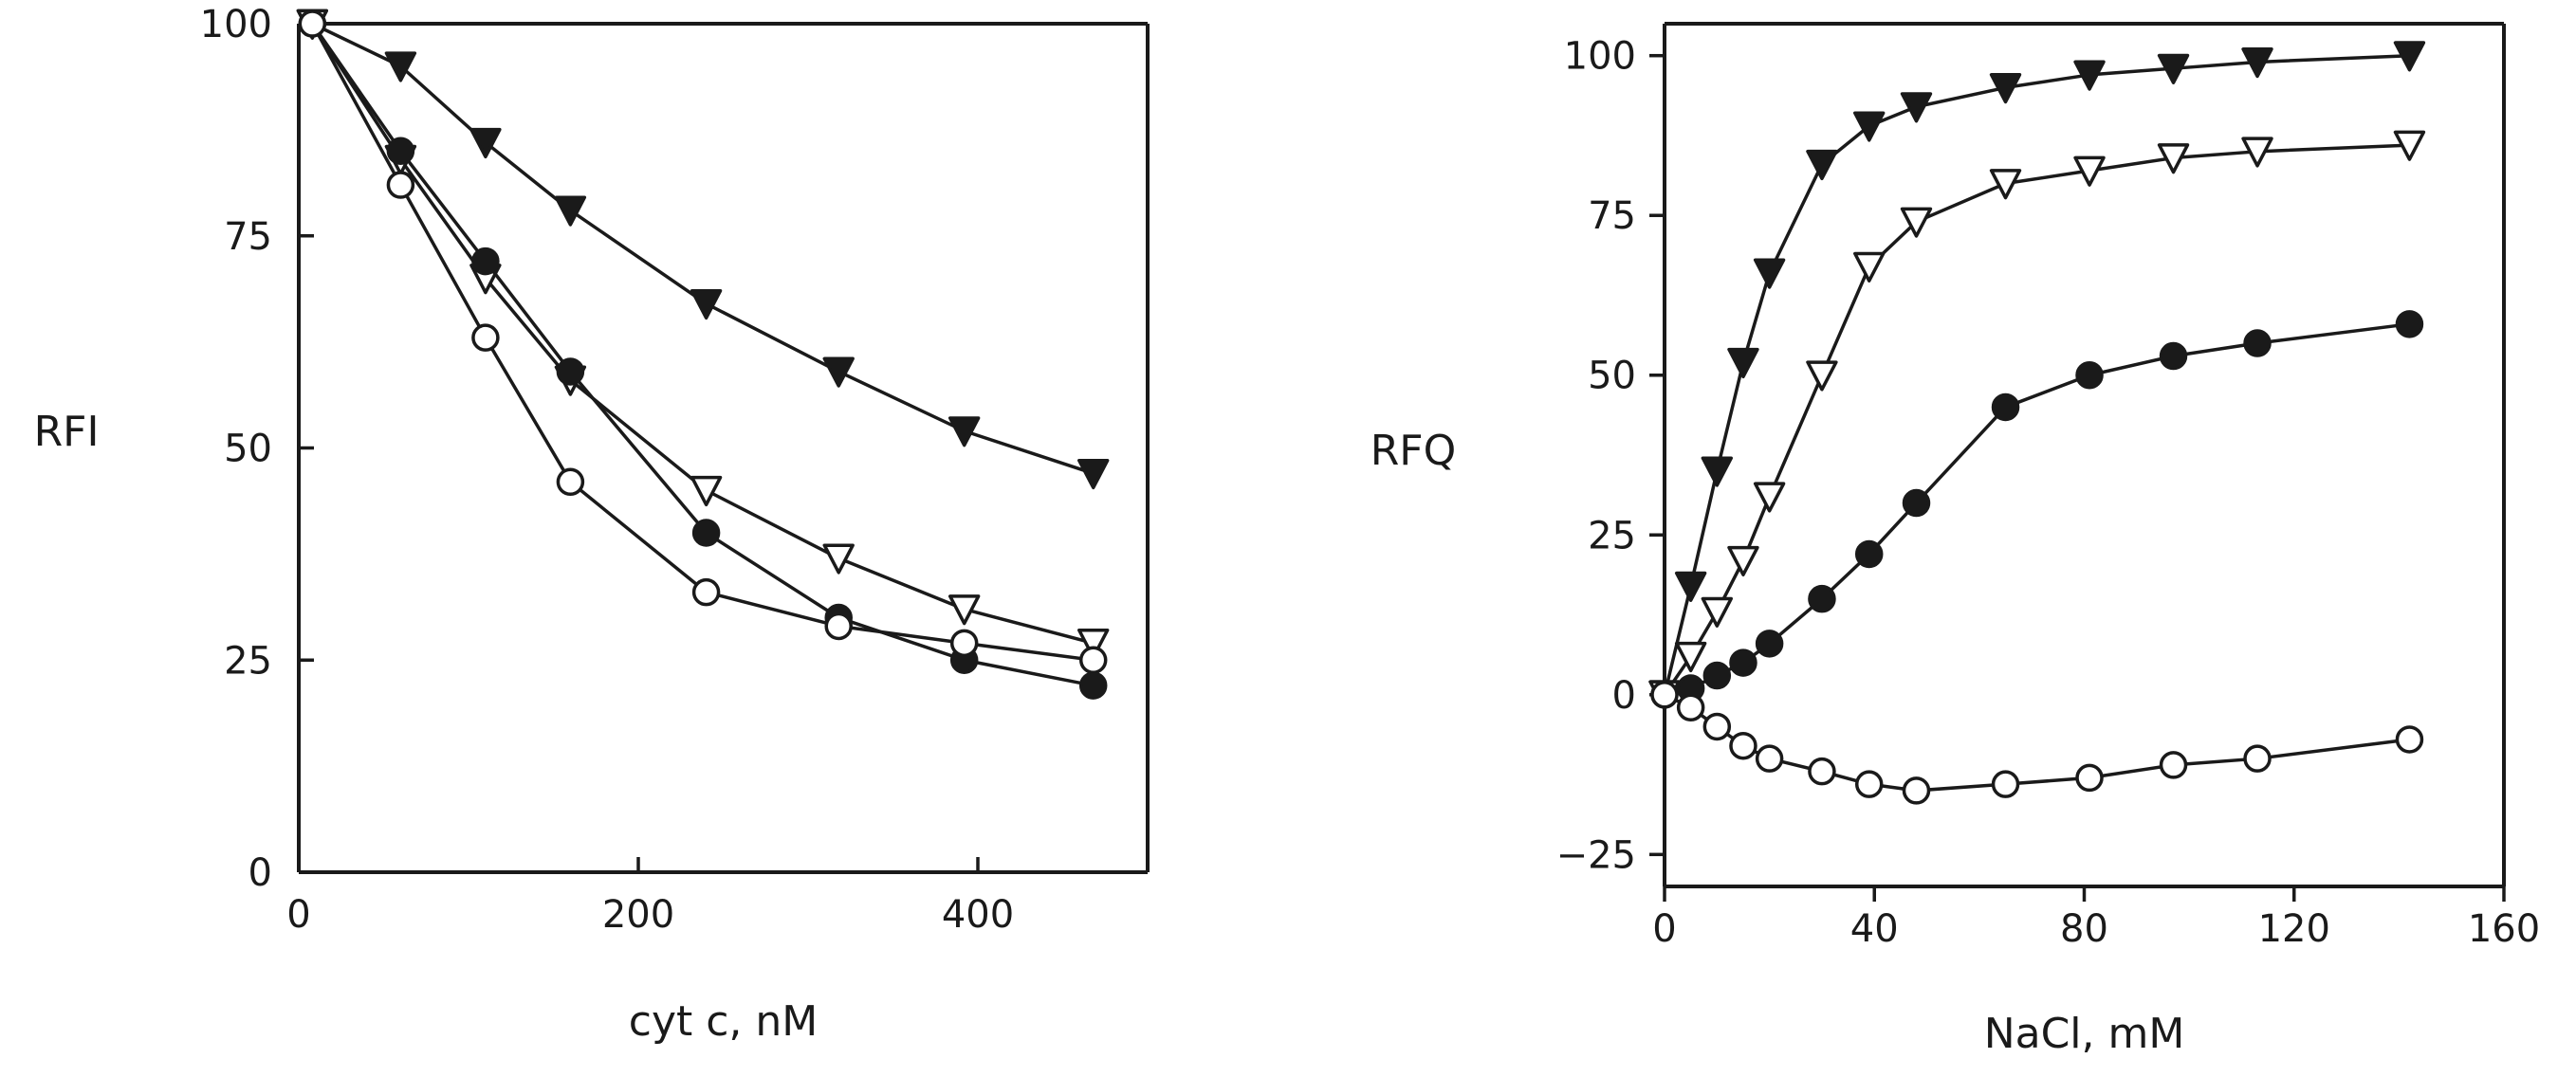 This screenshot has width=2576, height=1077. Describe the element at coordinates (1414, 451) in the screenshot. I see `y-axis-title: RFQ` at that location.